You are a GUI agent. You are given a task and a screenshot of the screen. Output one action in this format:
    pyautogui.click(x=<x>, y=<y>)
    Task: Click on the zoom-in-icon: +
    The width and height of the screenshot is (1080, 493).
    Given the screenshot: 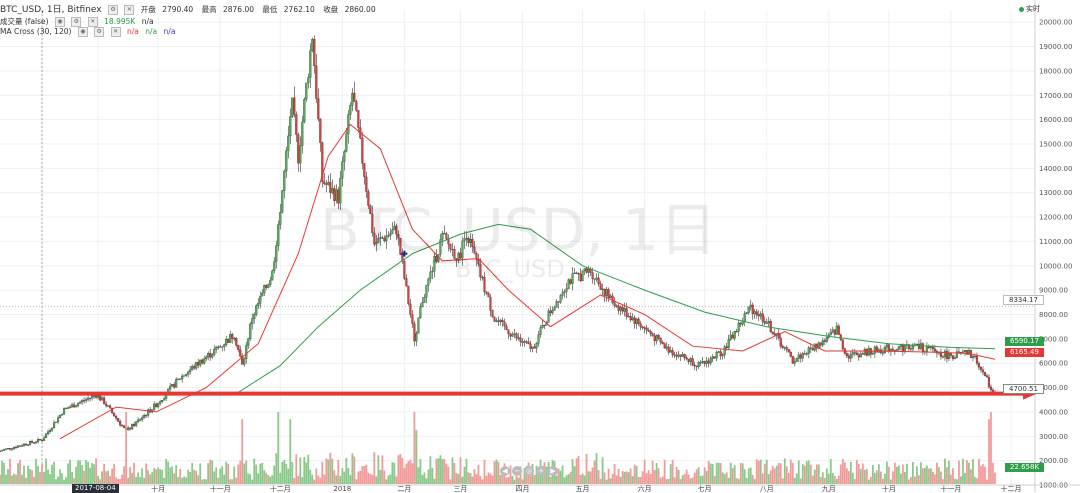 What is the action you would take?
    pyautogui.click(x=541, y=471)
    